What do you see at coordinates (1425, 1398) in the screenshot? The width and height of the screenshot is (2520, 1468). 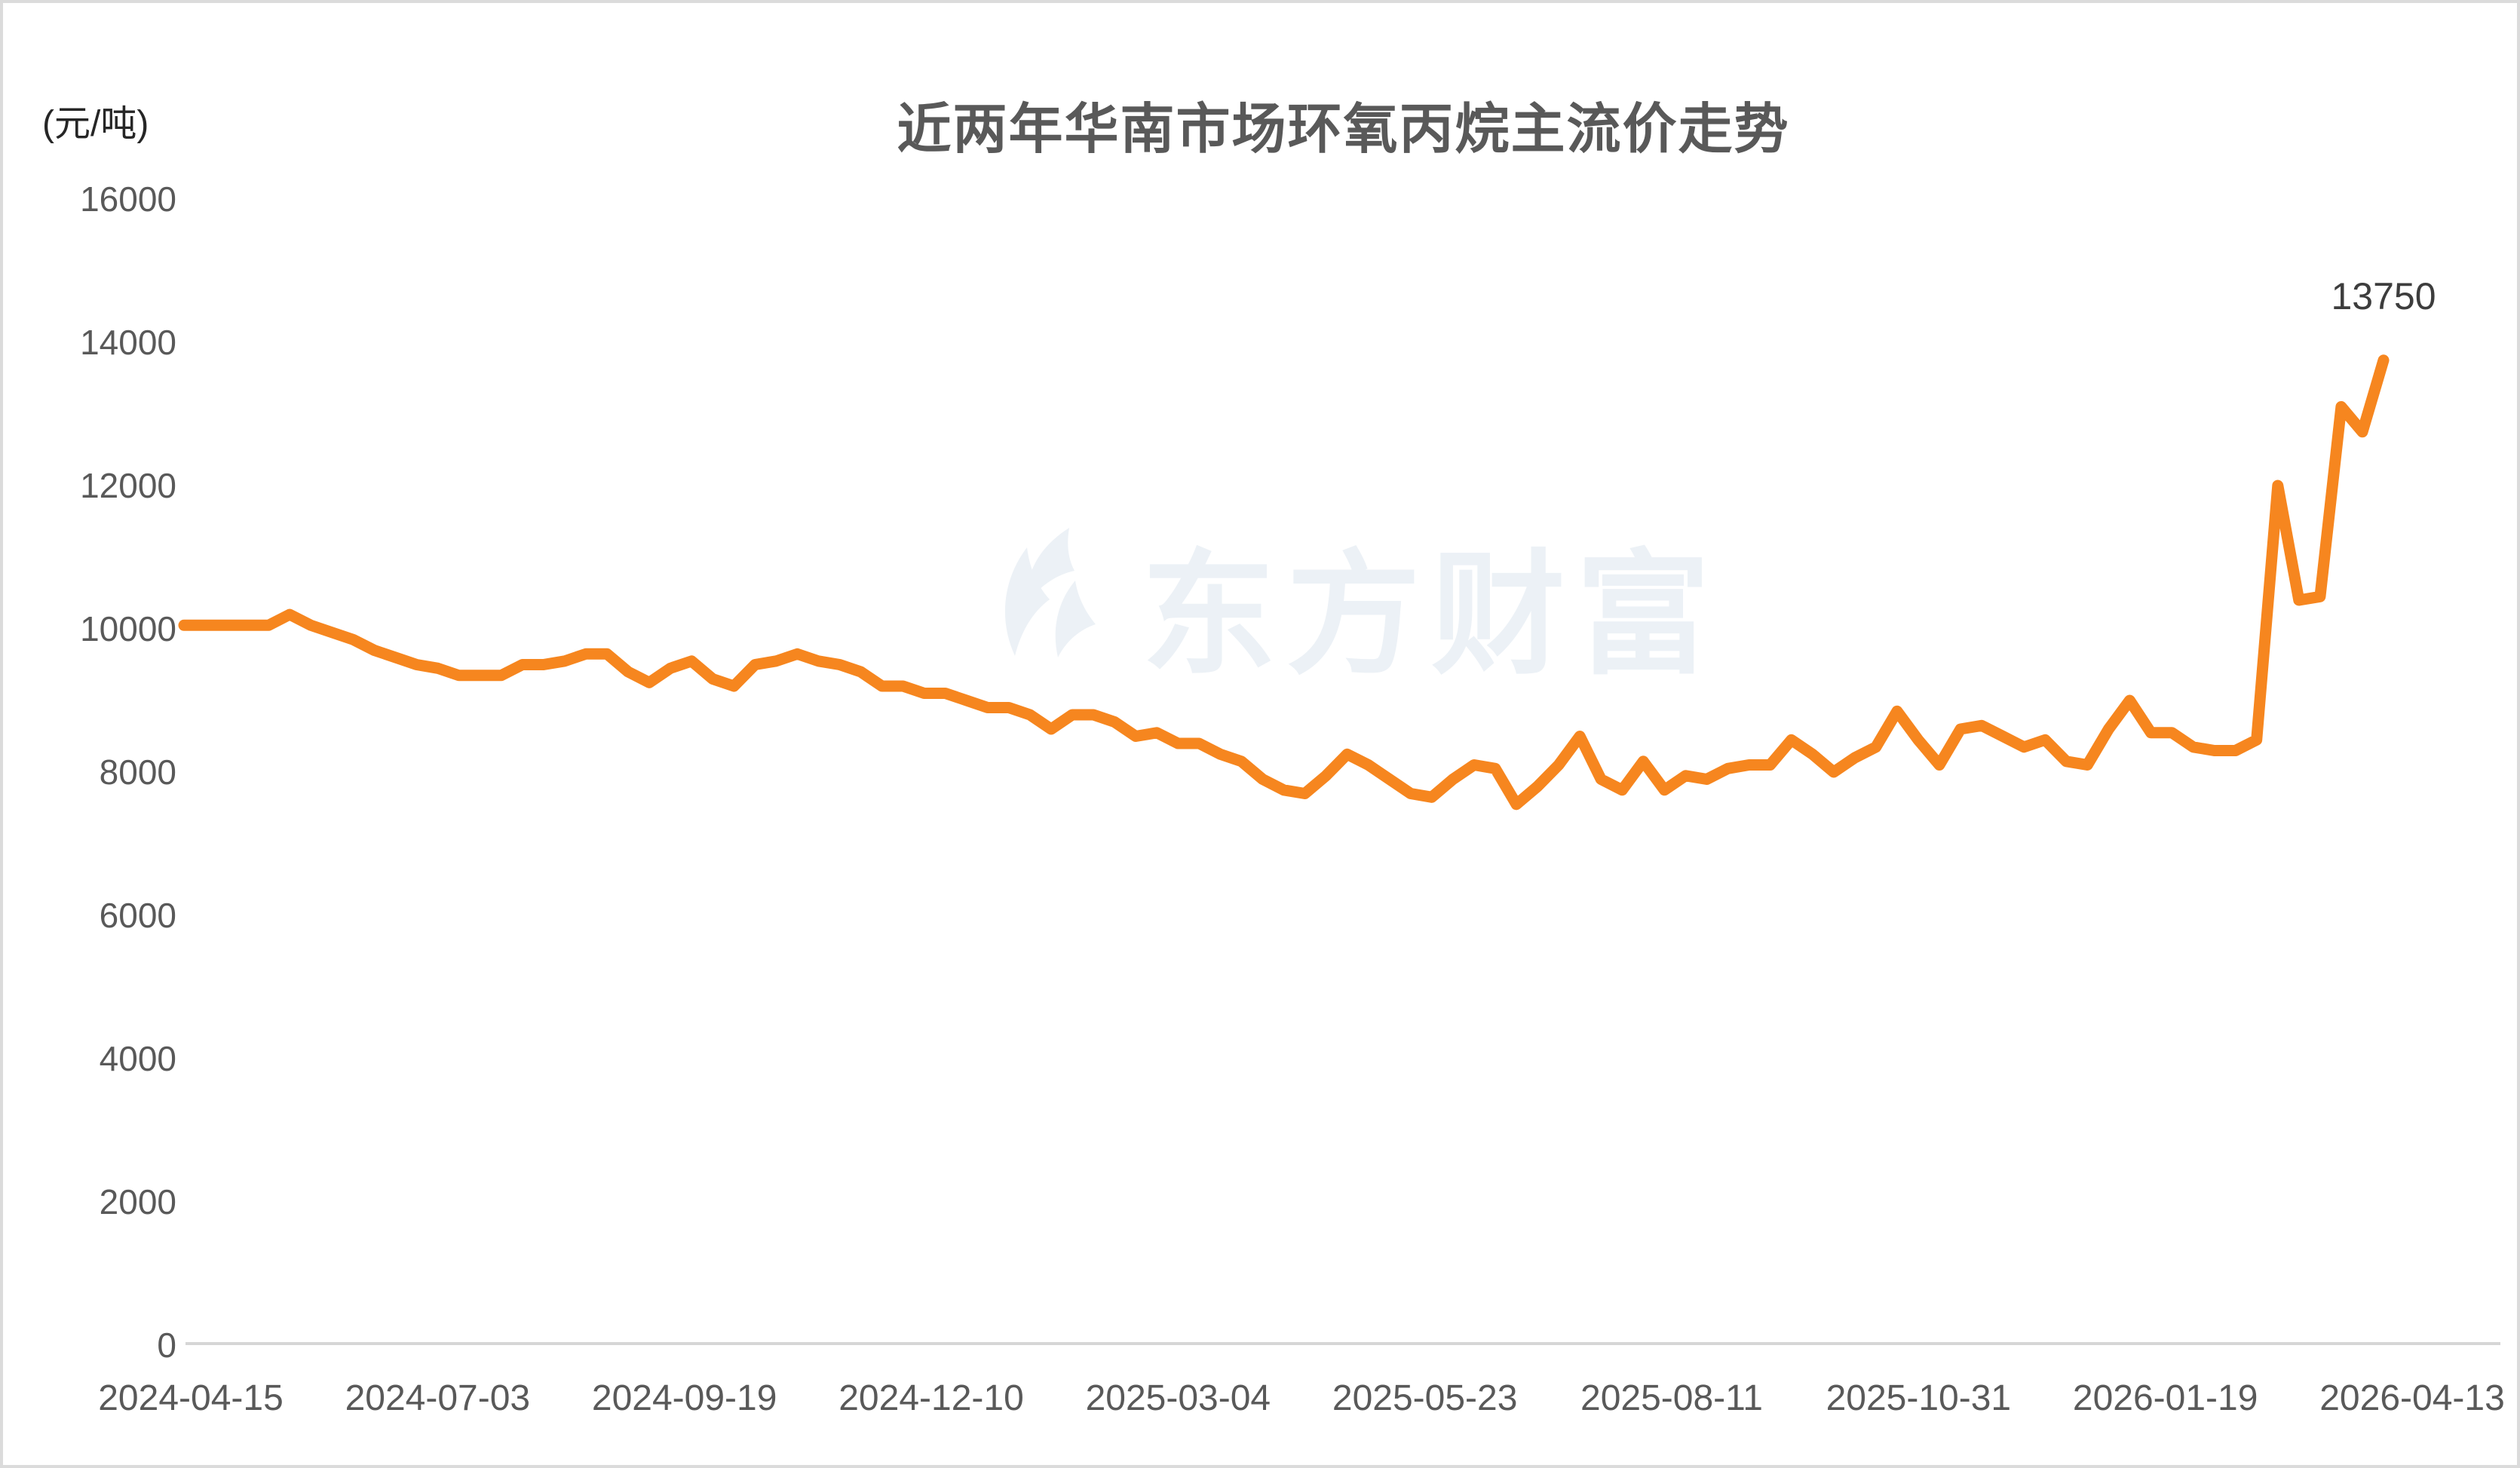 I see `x-axis-tick-label: 2025-05-23` at bounding box center [1425, 1398].